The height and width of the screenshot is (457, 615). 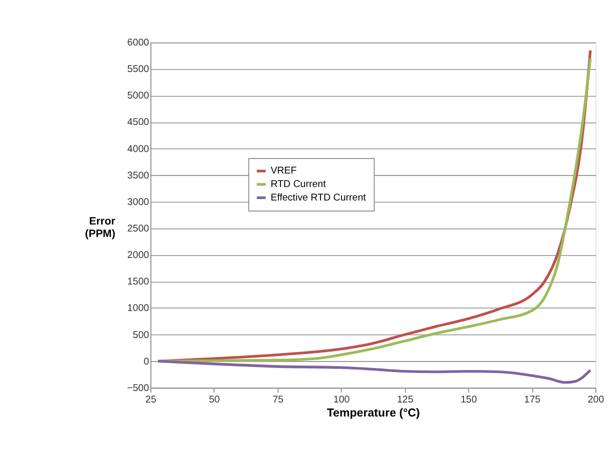 What do you see at coordinates (373, 414) in the screenshot?
I see `x-axis-title: Temperature (°C)` at bounding box center [373, 414].